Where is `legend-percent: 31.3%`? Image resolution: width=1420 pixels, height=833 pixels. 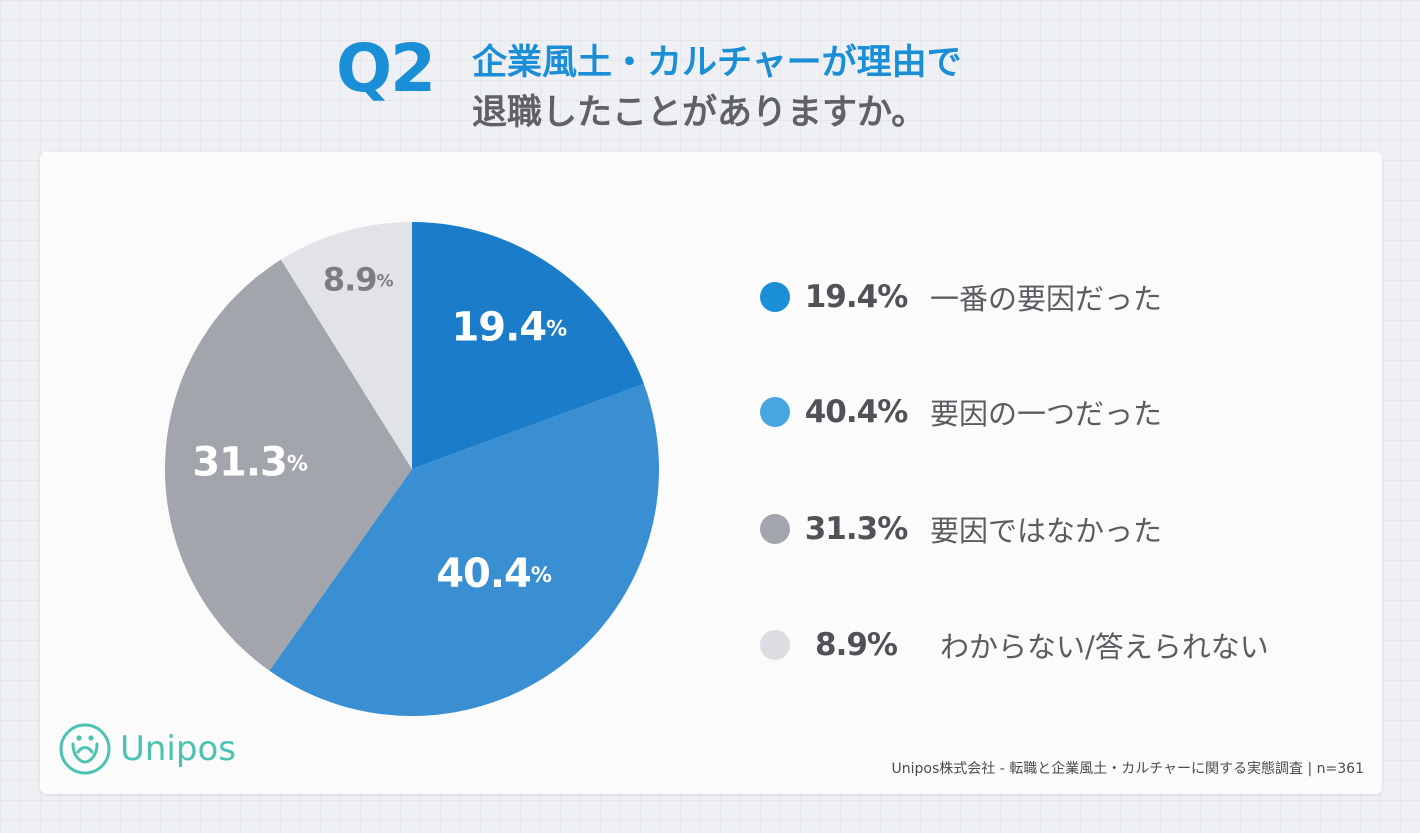 legend-percent: 31.3% is located at coordinates (856, 529).